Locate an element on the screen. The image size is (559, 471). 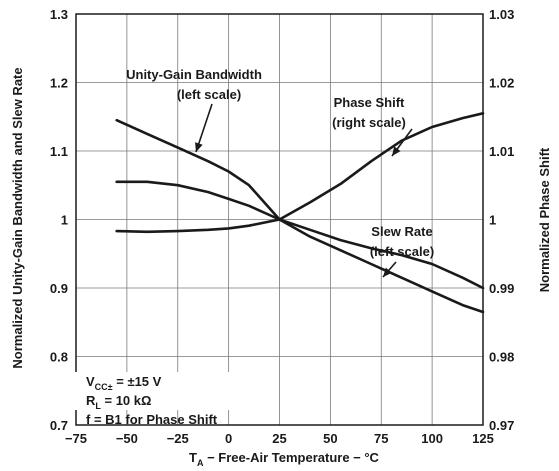
x-tick-label: 125 is located at coordinates (483, 438).